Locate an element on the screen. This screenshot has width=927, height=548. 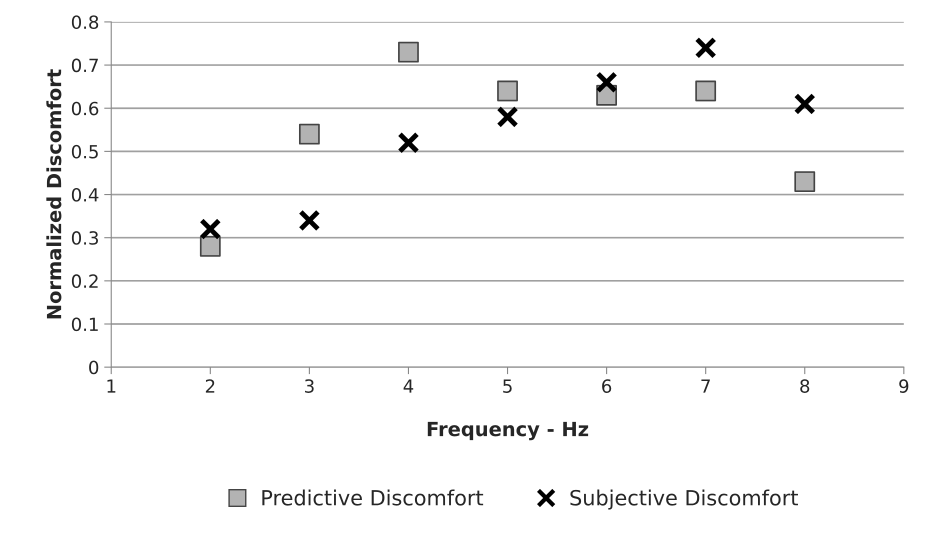
y-tick-label: 0 is located at coordinates (93, 367).